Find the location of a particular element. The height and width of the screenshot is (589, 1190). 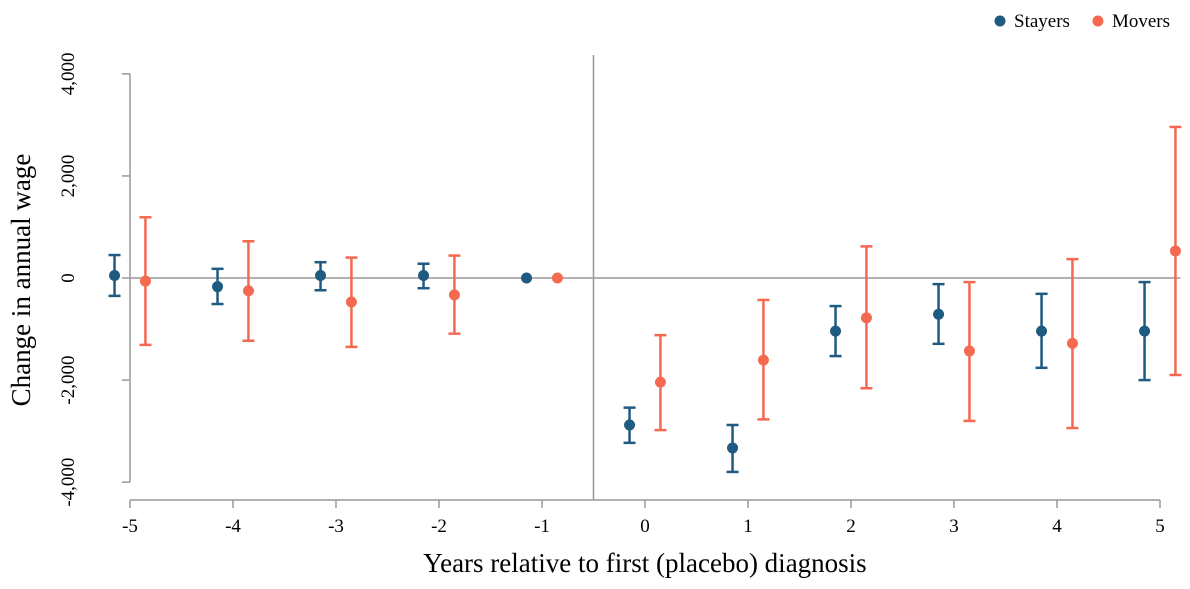

x-tick-label: -2 is located at coordinates (439, 526).